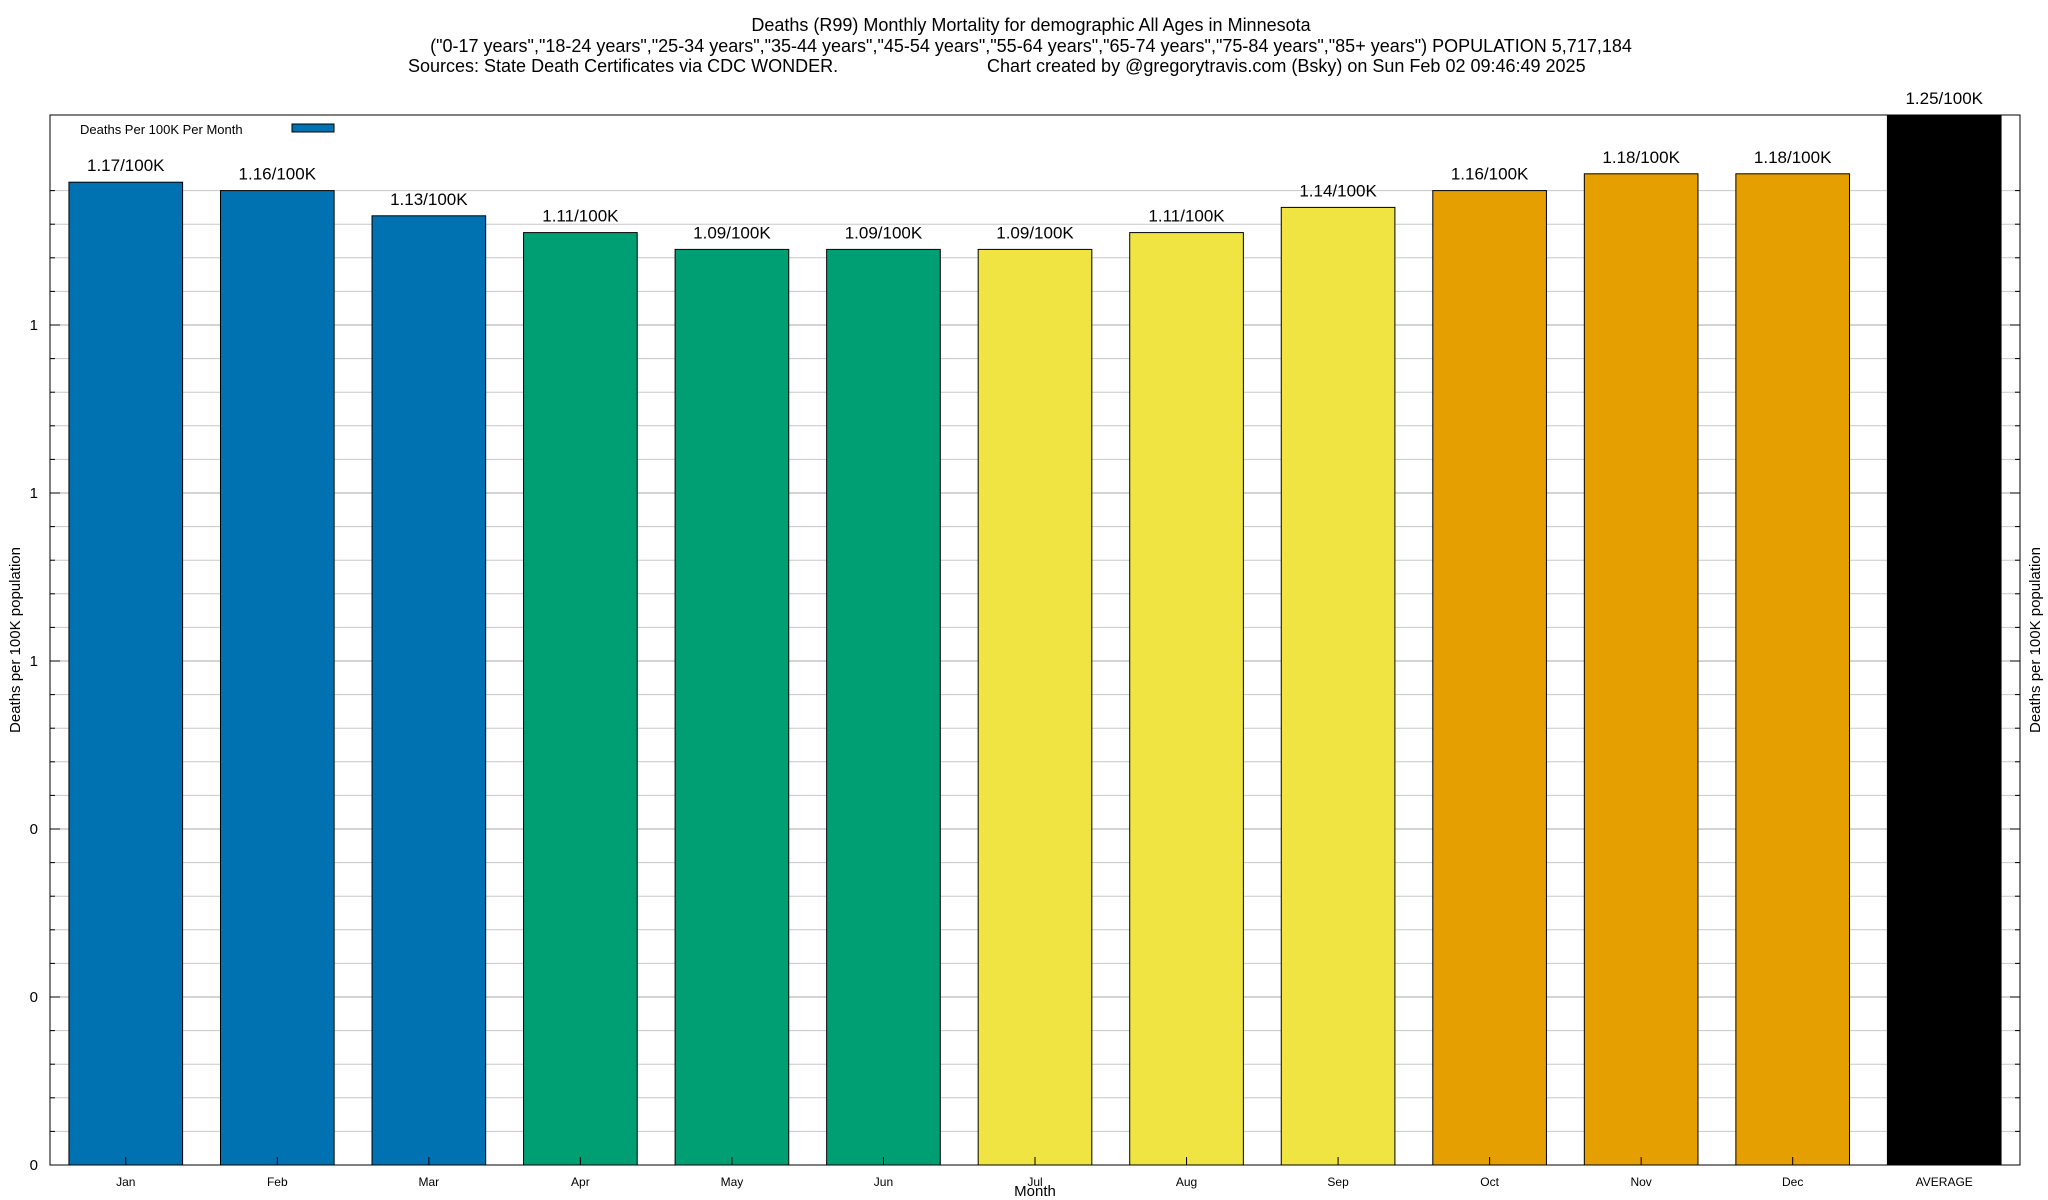 Image resolution: width=2048 pixels, height=1200 pixels. What do you see at coordinates (580, 1182) in the screenshot?
I see `x-tick-label: Apr` at bounding box center [580, 1182].